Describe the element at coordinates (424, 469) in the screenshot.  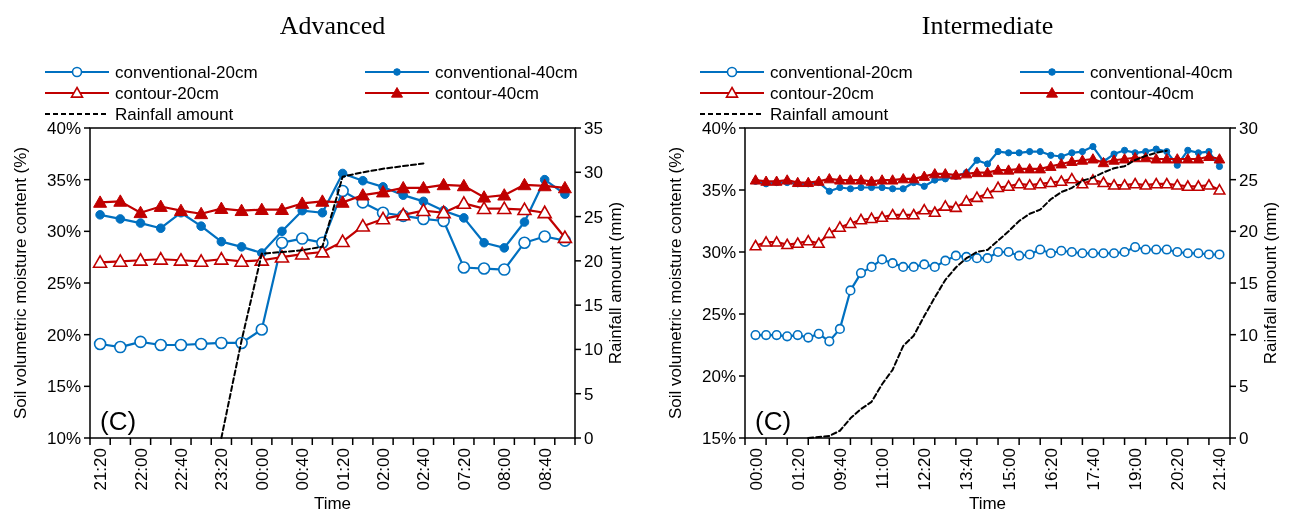
I see `x-tick-label: 02:40` at that location.